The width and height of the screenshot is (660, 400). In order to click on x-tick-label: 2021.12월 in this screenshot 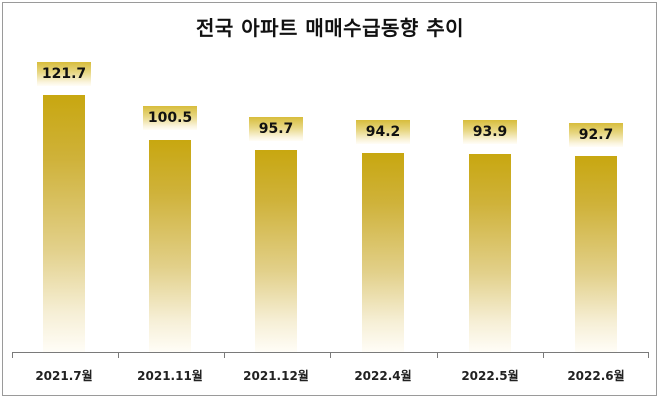, I will do `click(276, 376)`.